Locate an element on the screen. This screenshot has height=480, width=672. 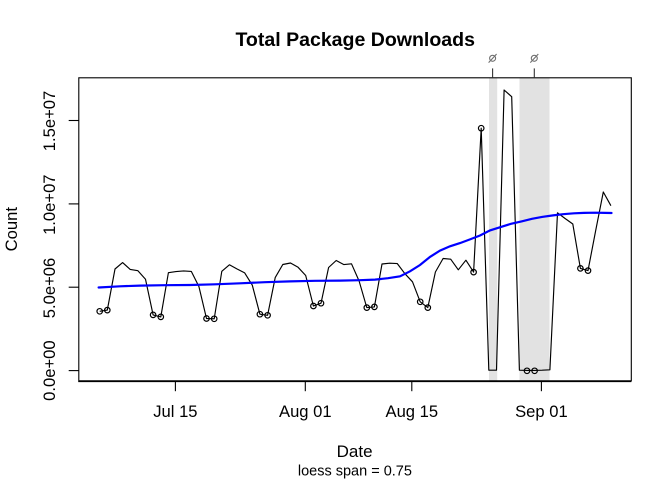
svg-text: Date is located at coordinates (355, 451).